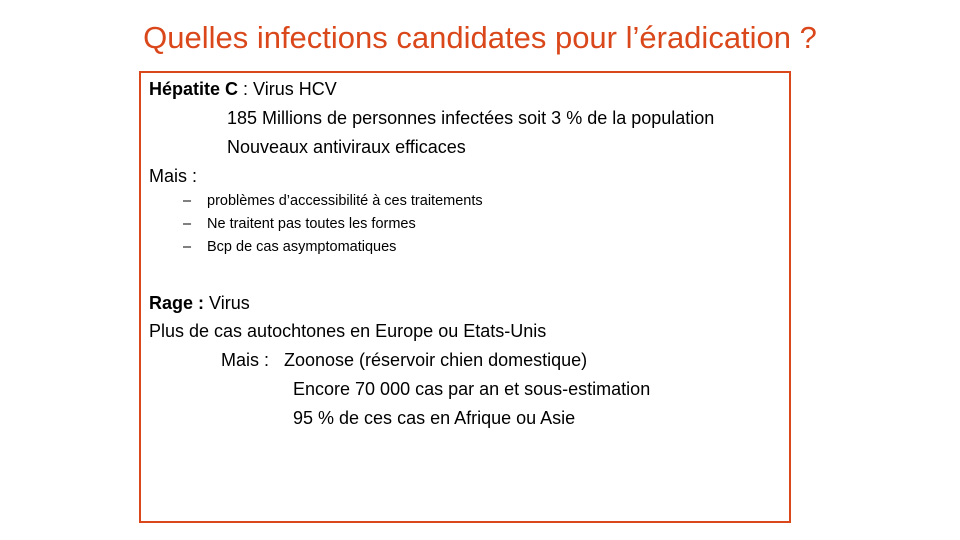  What do you see at coordinates (177, 303) in the screenshot?
I see `rage-heading-bold: Rage :` at bounding box center [177, 303].